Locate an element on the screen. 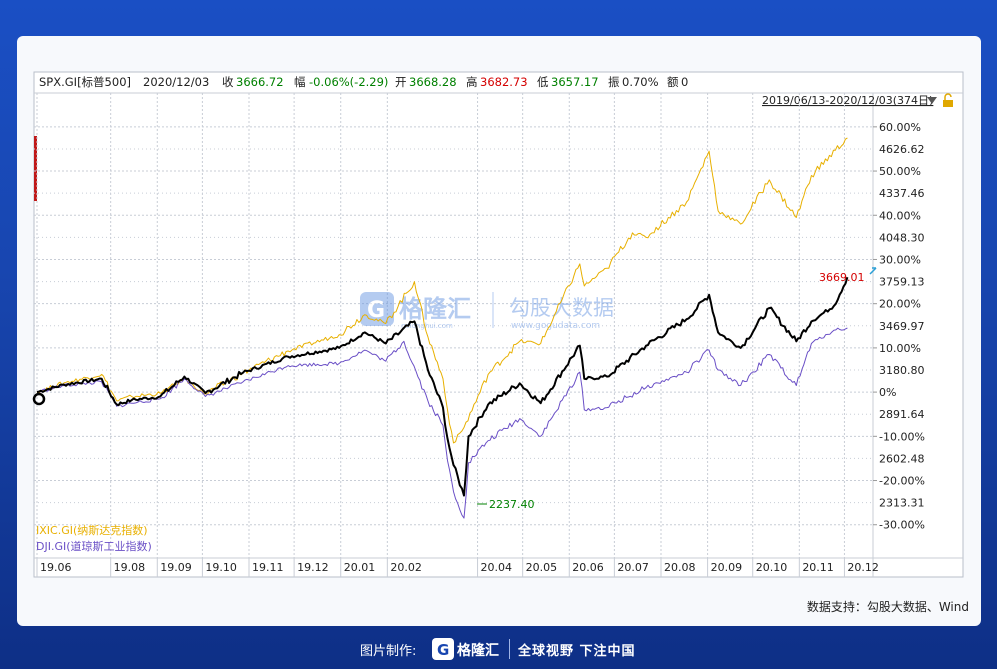  y-percent-tick: -30.00% is located at coordinates (902, 525).